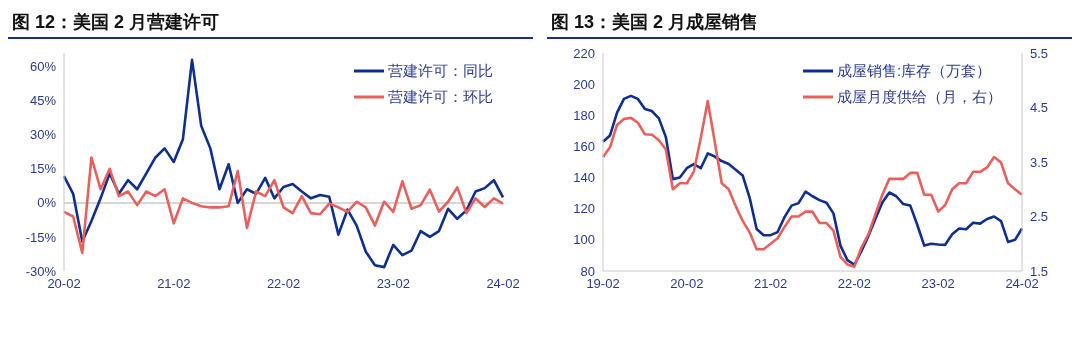  I want to click on y-tick-label: 220, so click(584, 53).